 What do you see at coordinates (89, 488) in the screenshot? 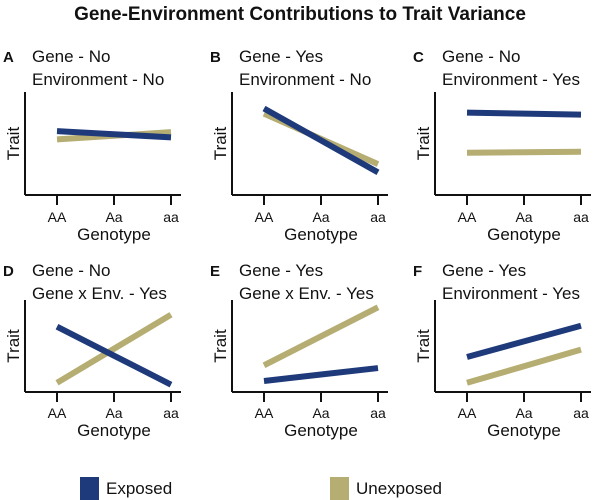
I see `legend-swatch-exposed` at bounding box center [89, 488].